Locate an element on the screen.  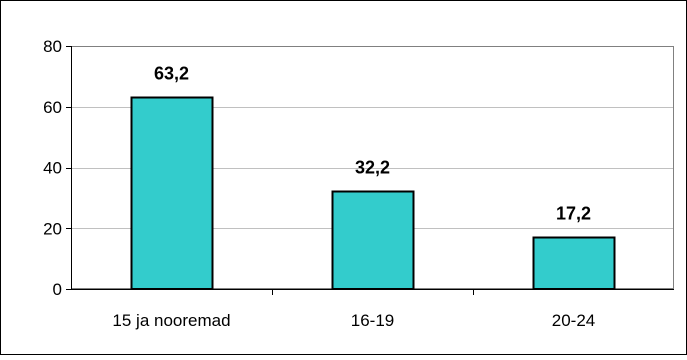
y-tick-label-40: 40 is located at coordinates (52, 168).